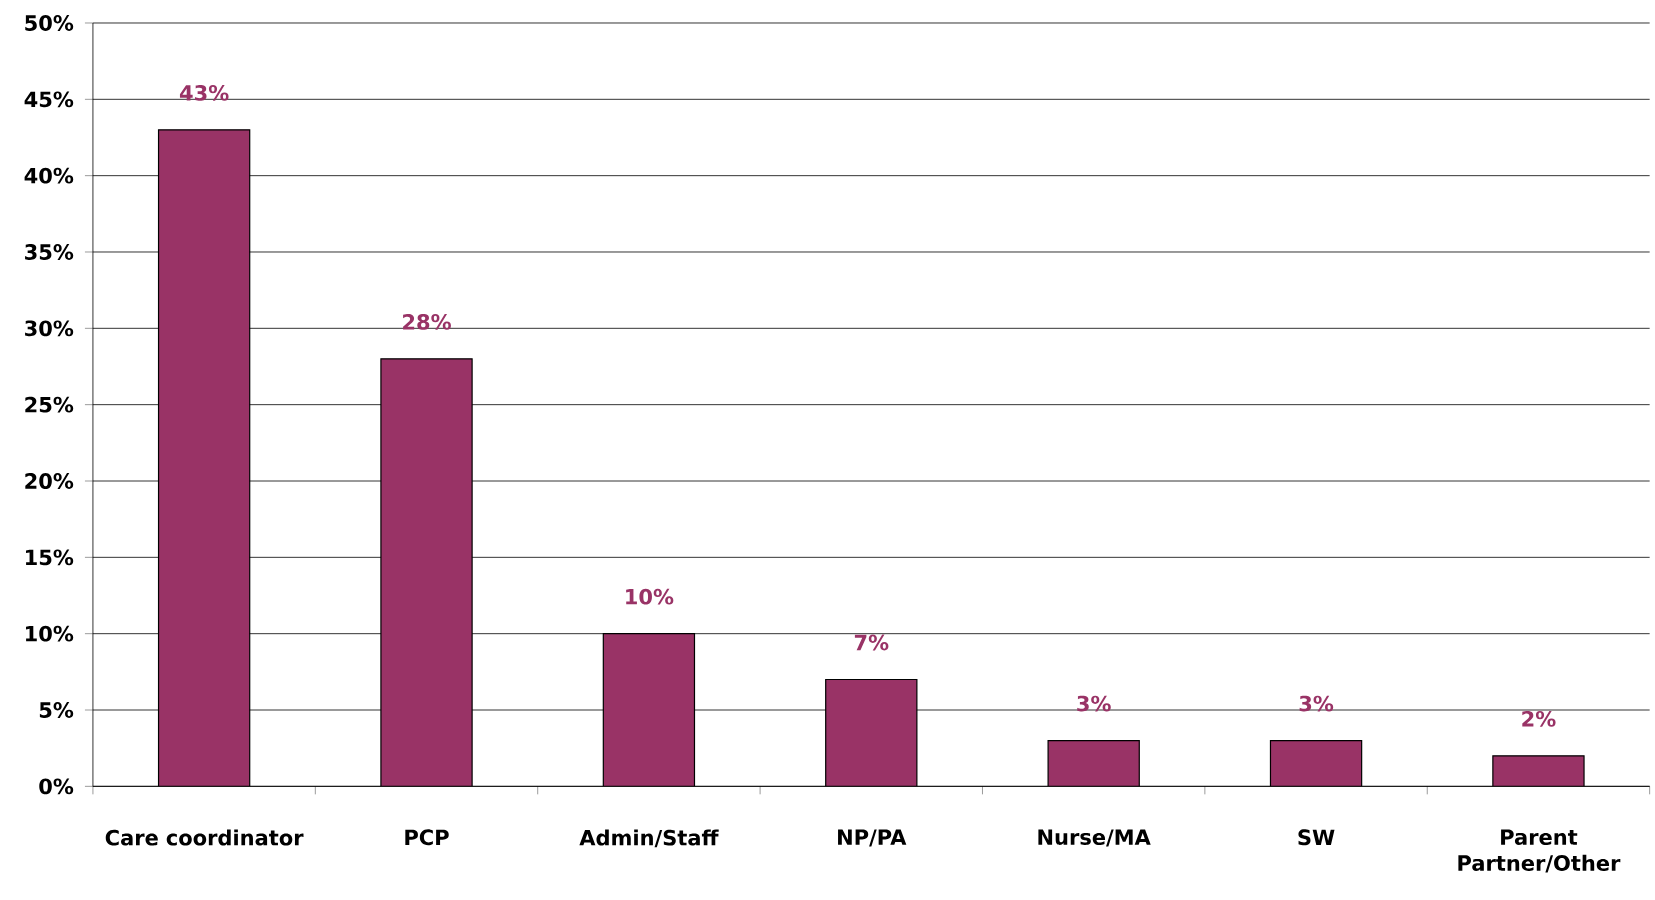 The width and height of the screenshot is (1655, 900). What do you see at coordinates (650, 596) in the screenshot?
I see `data-label: 10%` at bounding box center [650, 596].